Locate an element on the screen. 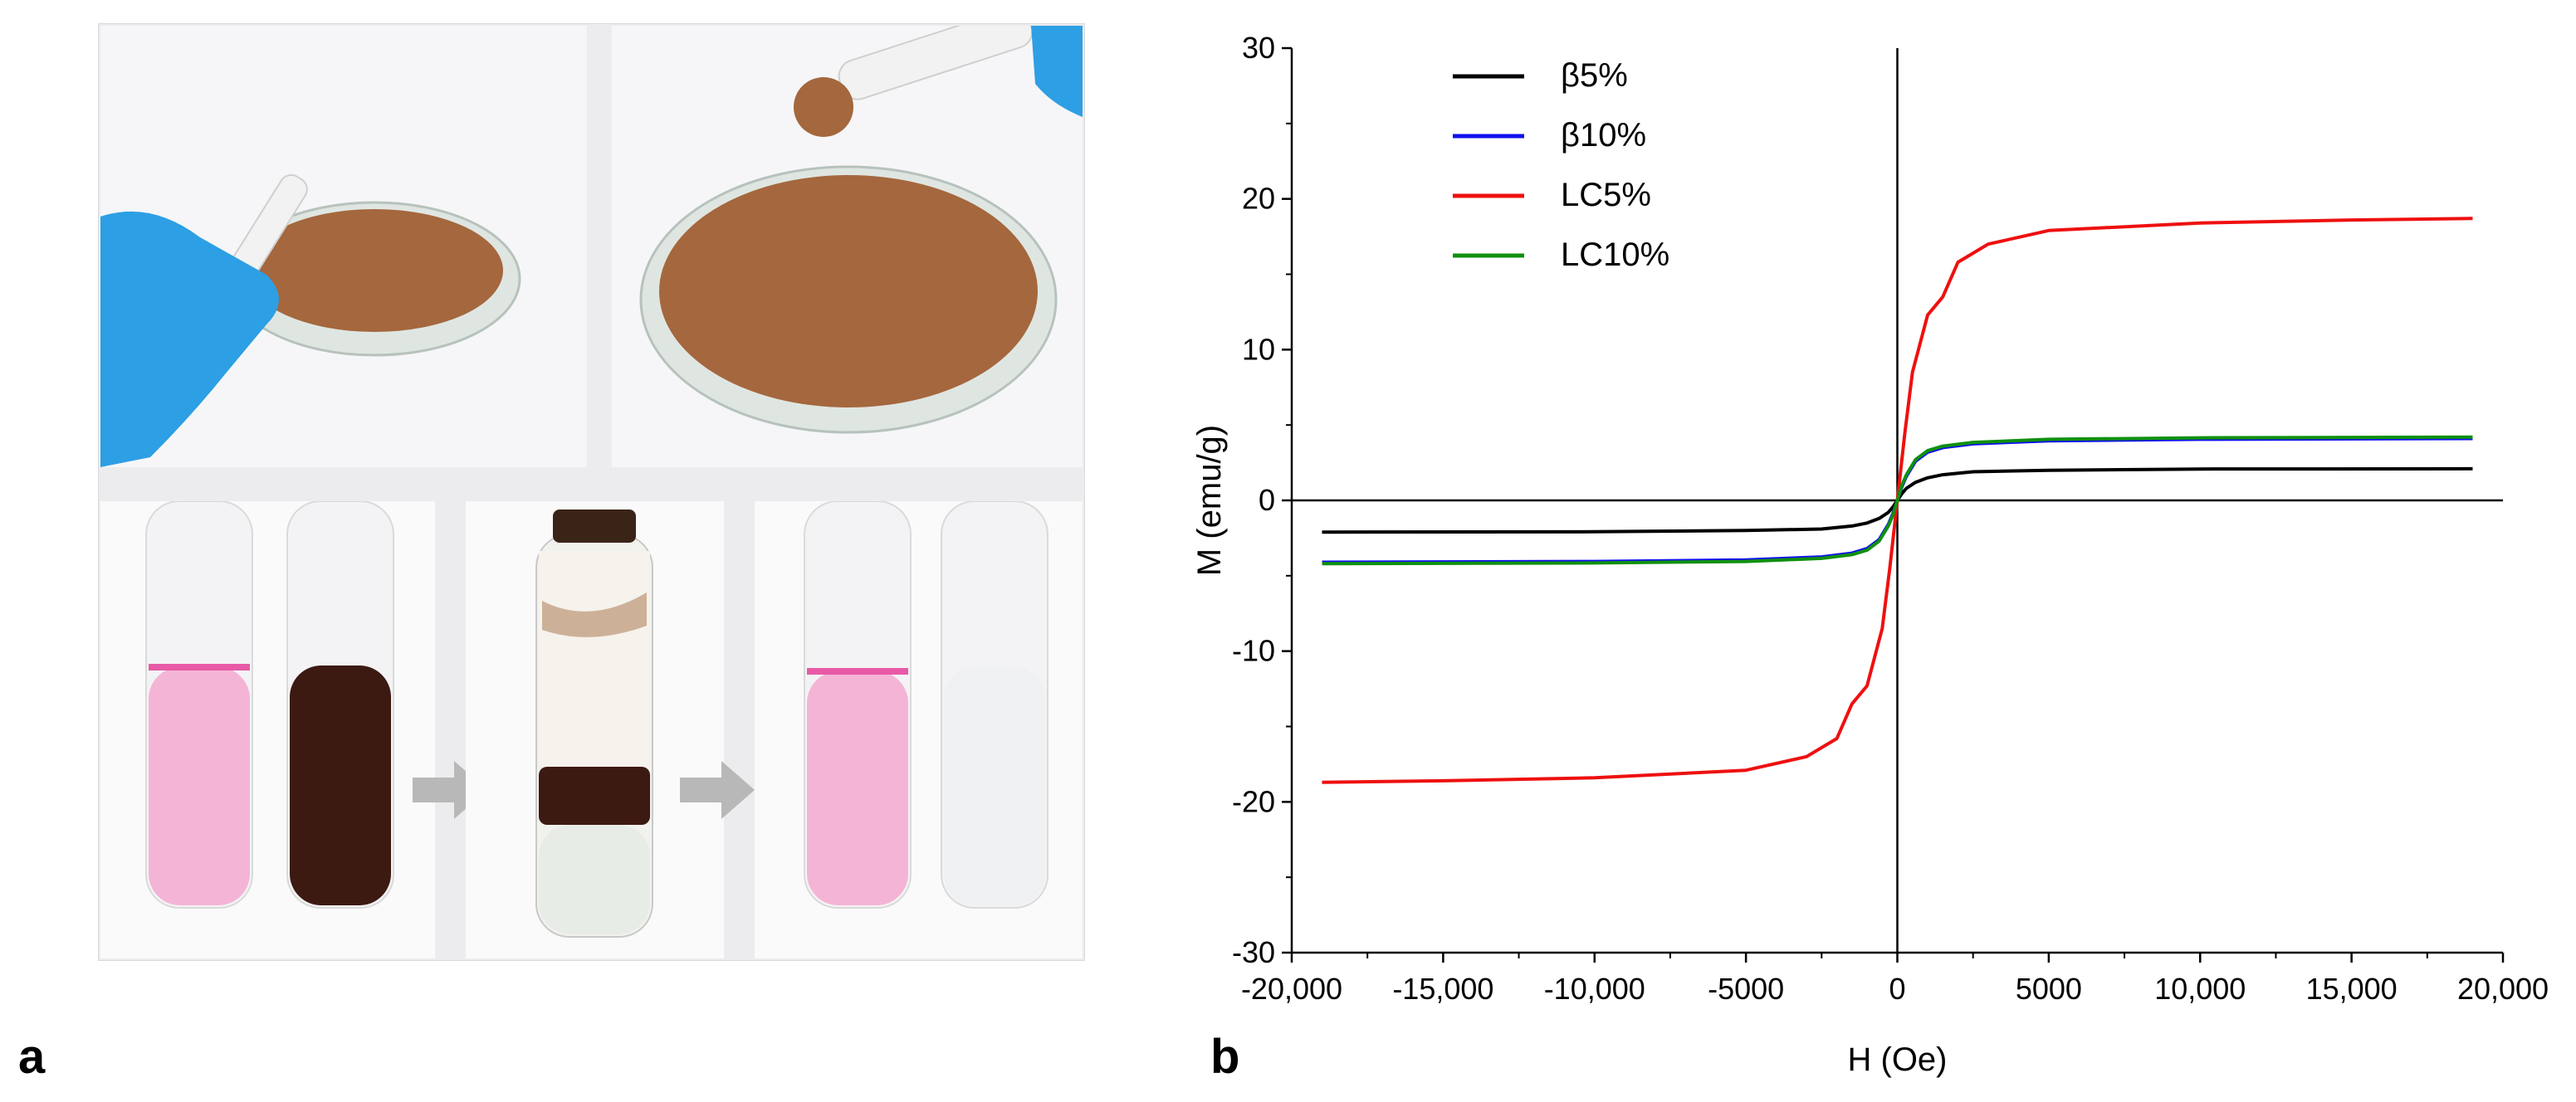 This screenshot has width=2576, height=1102. separated-particles is located at coordinates (594, 796).